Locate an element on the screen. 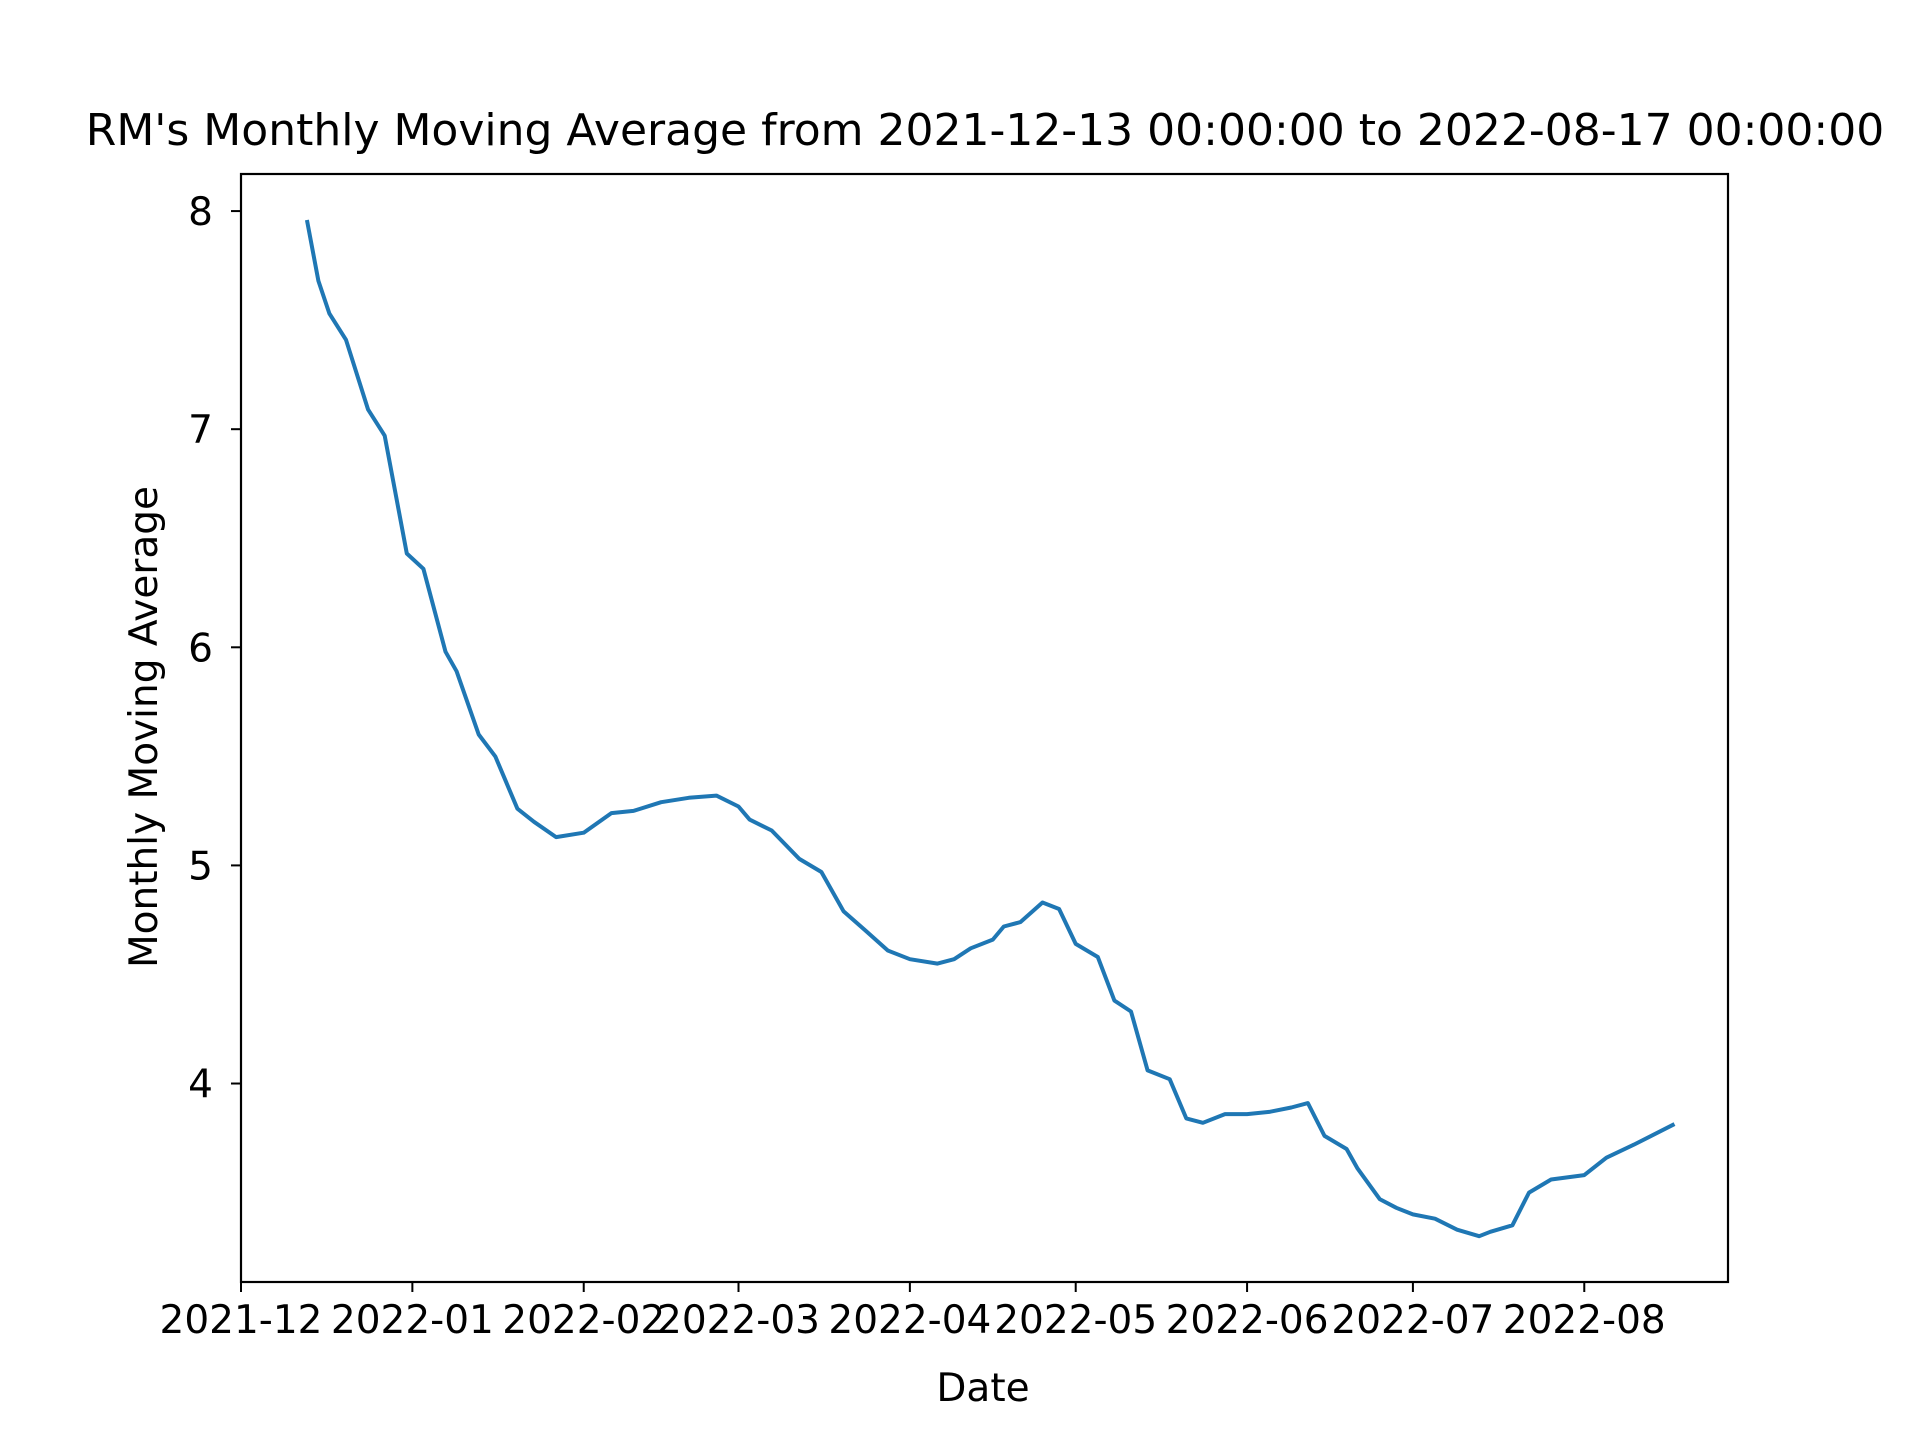 The image size is (1920, 1440). y-tick-label: 4 is located at coordinates (200, 1085).